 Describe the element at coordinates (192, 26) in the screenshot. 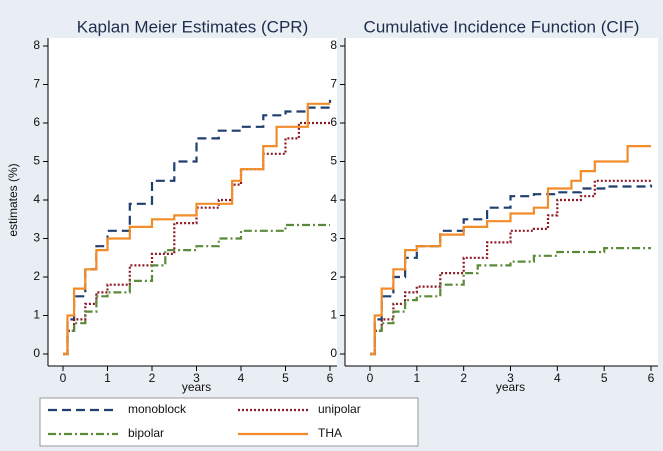

I see `chart-title: Kaplan Meier Estimates (CPR)` at that location.